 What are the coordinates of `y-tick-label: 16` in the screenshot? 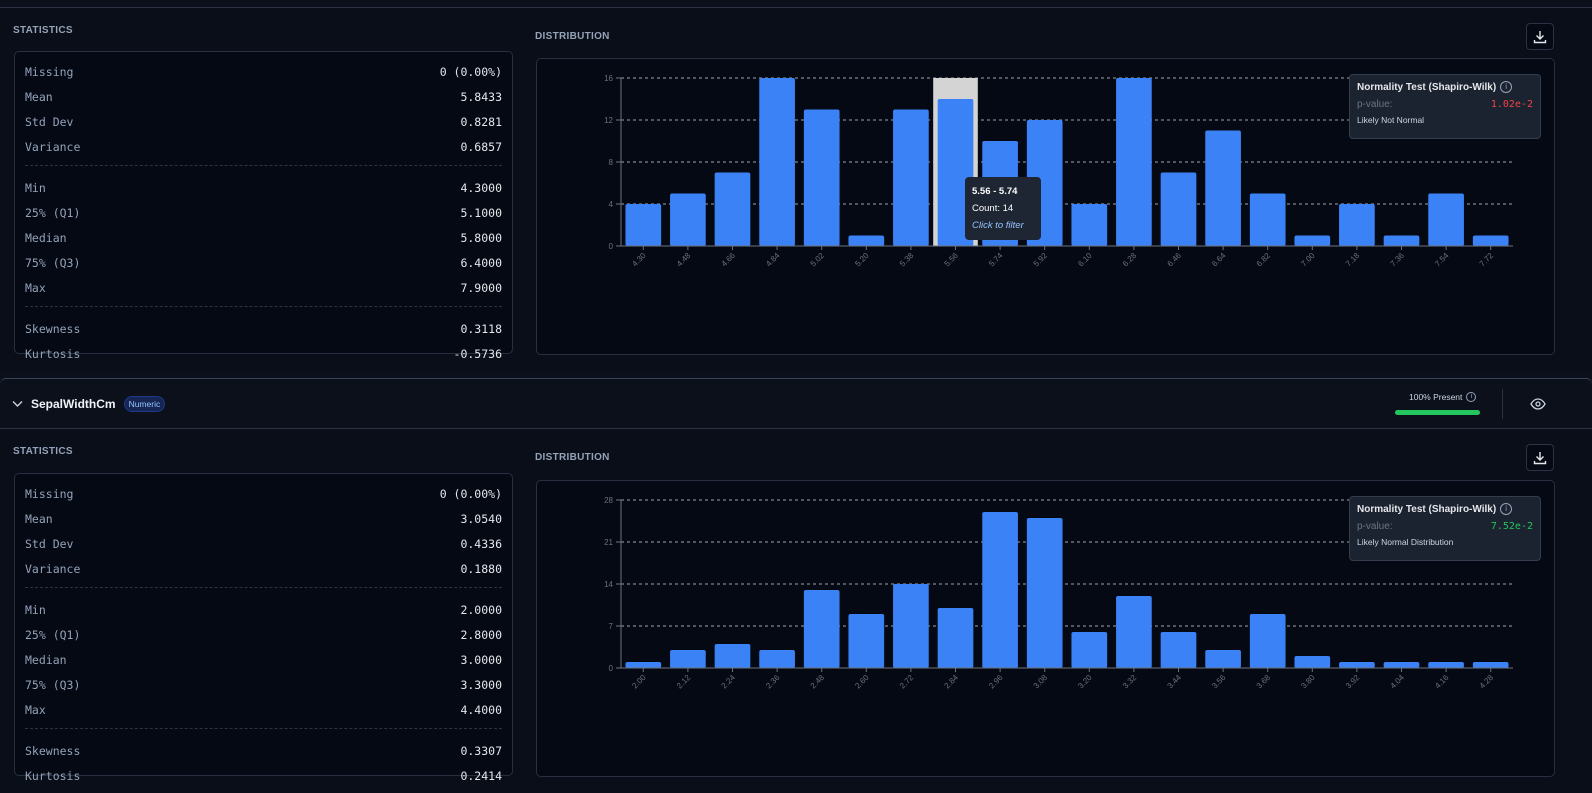 It's located at (608, 78).